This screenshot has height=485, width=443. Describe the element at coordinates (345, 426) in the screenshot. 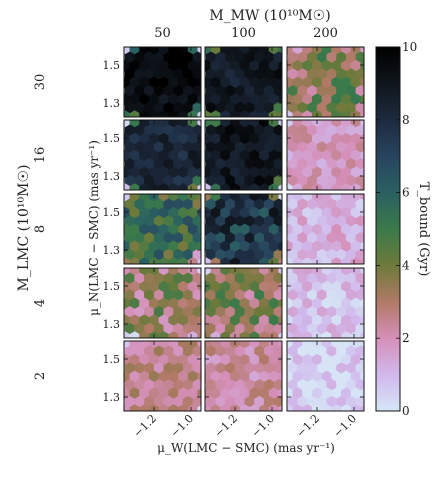

I see `x-tick-label: −1.0` at that location.